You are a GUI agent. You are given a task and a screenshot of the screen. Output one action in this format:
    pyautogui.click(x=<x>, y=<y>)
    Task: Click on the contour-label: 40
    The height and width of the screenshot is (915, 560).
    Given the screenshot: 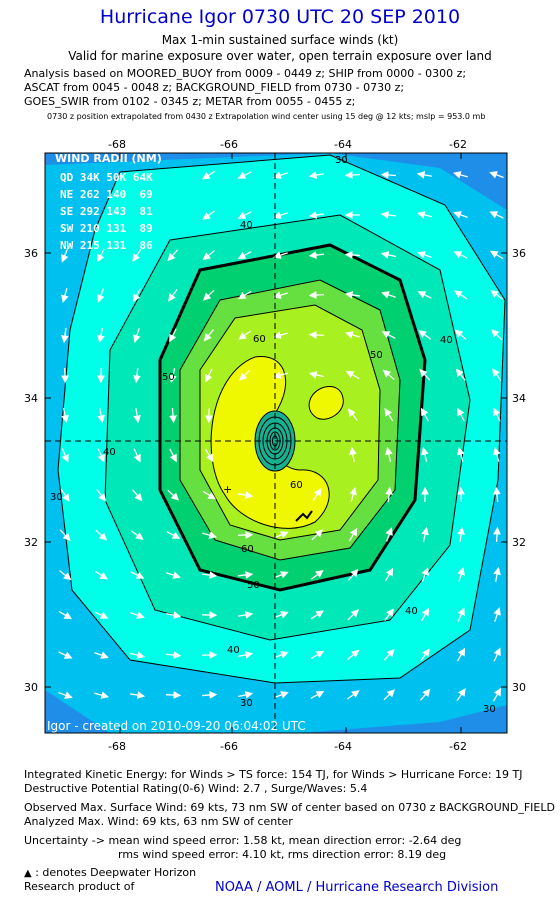 What is the action you would take?
    pyautogui.click(x=246, y=225)
    